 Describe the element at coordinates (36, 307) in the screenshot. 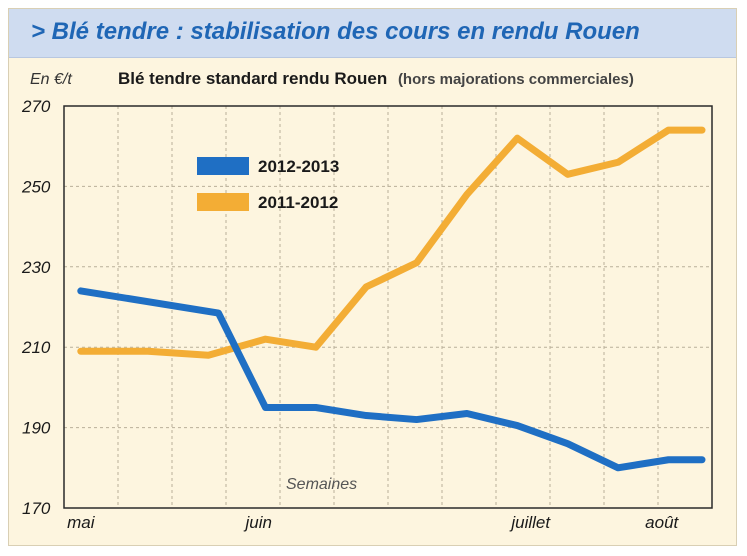

I see `y-axis: 170 190 210 230 250 270` at that location.